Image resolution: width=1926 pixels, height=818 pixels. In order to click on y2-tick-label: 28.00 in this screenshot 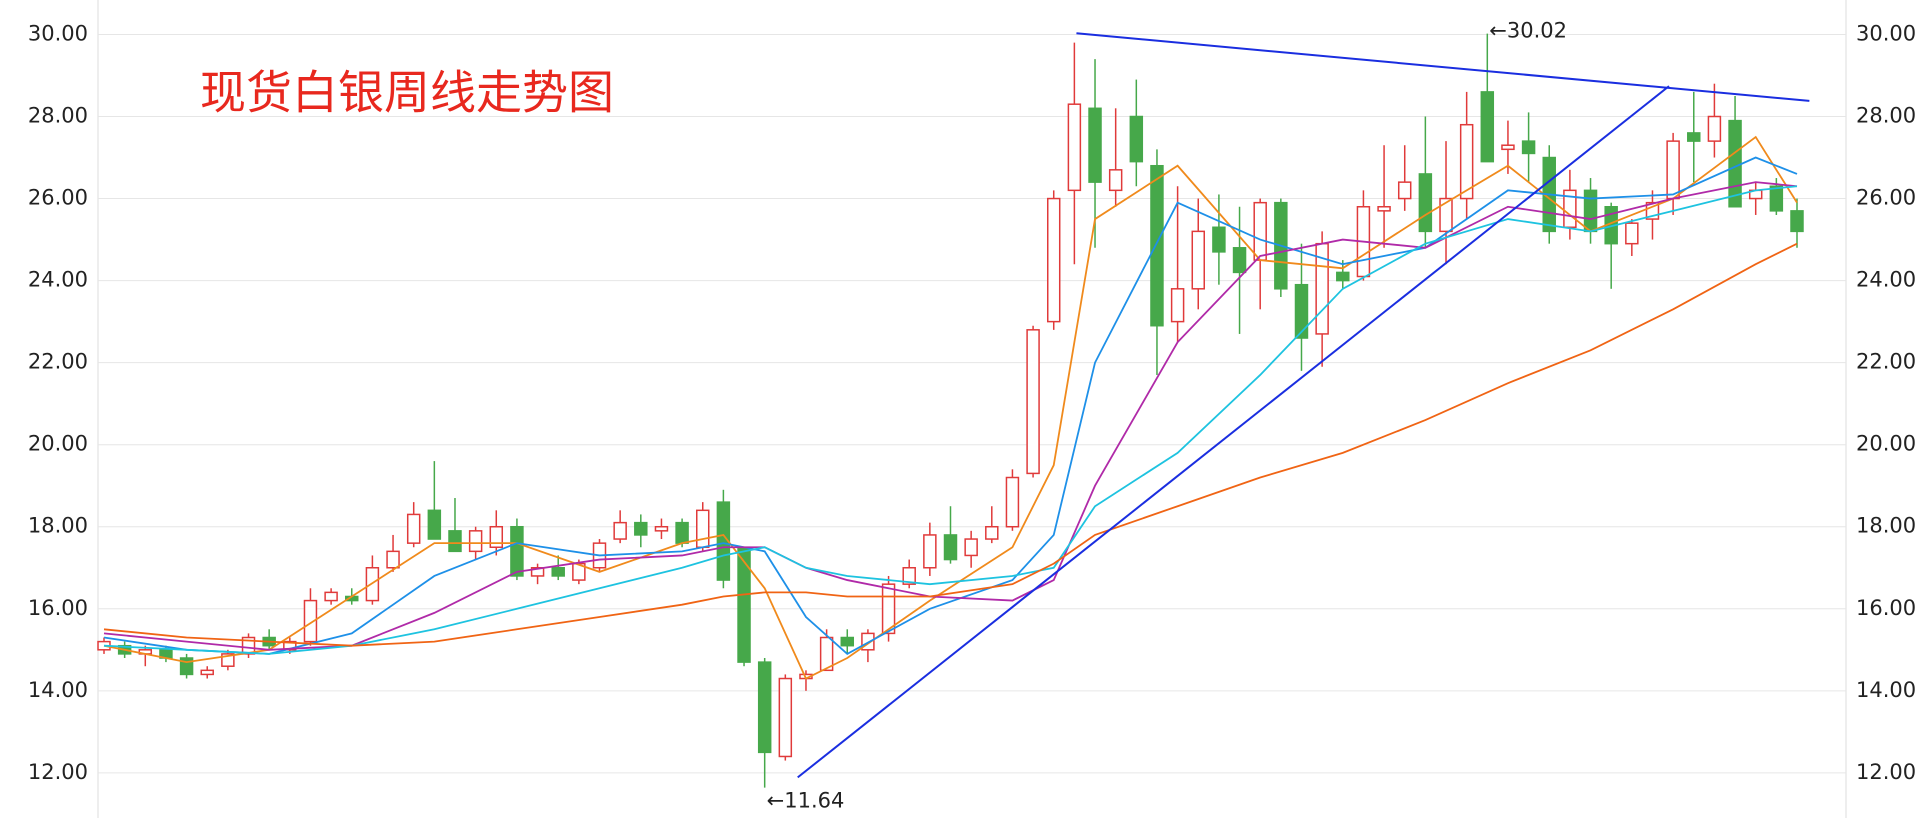, I will do `click(1886, 116)`.